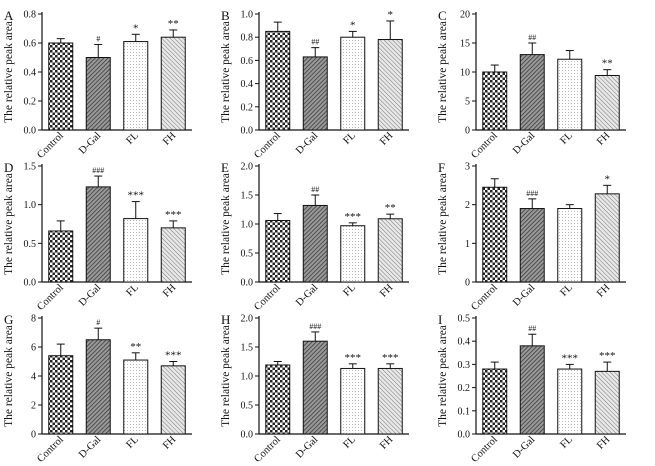 This screenshot has height=466, width=655. I want to click on y-tick-label: 15, so click(465, 44).